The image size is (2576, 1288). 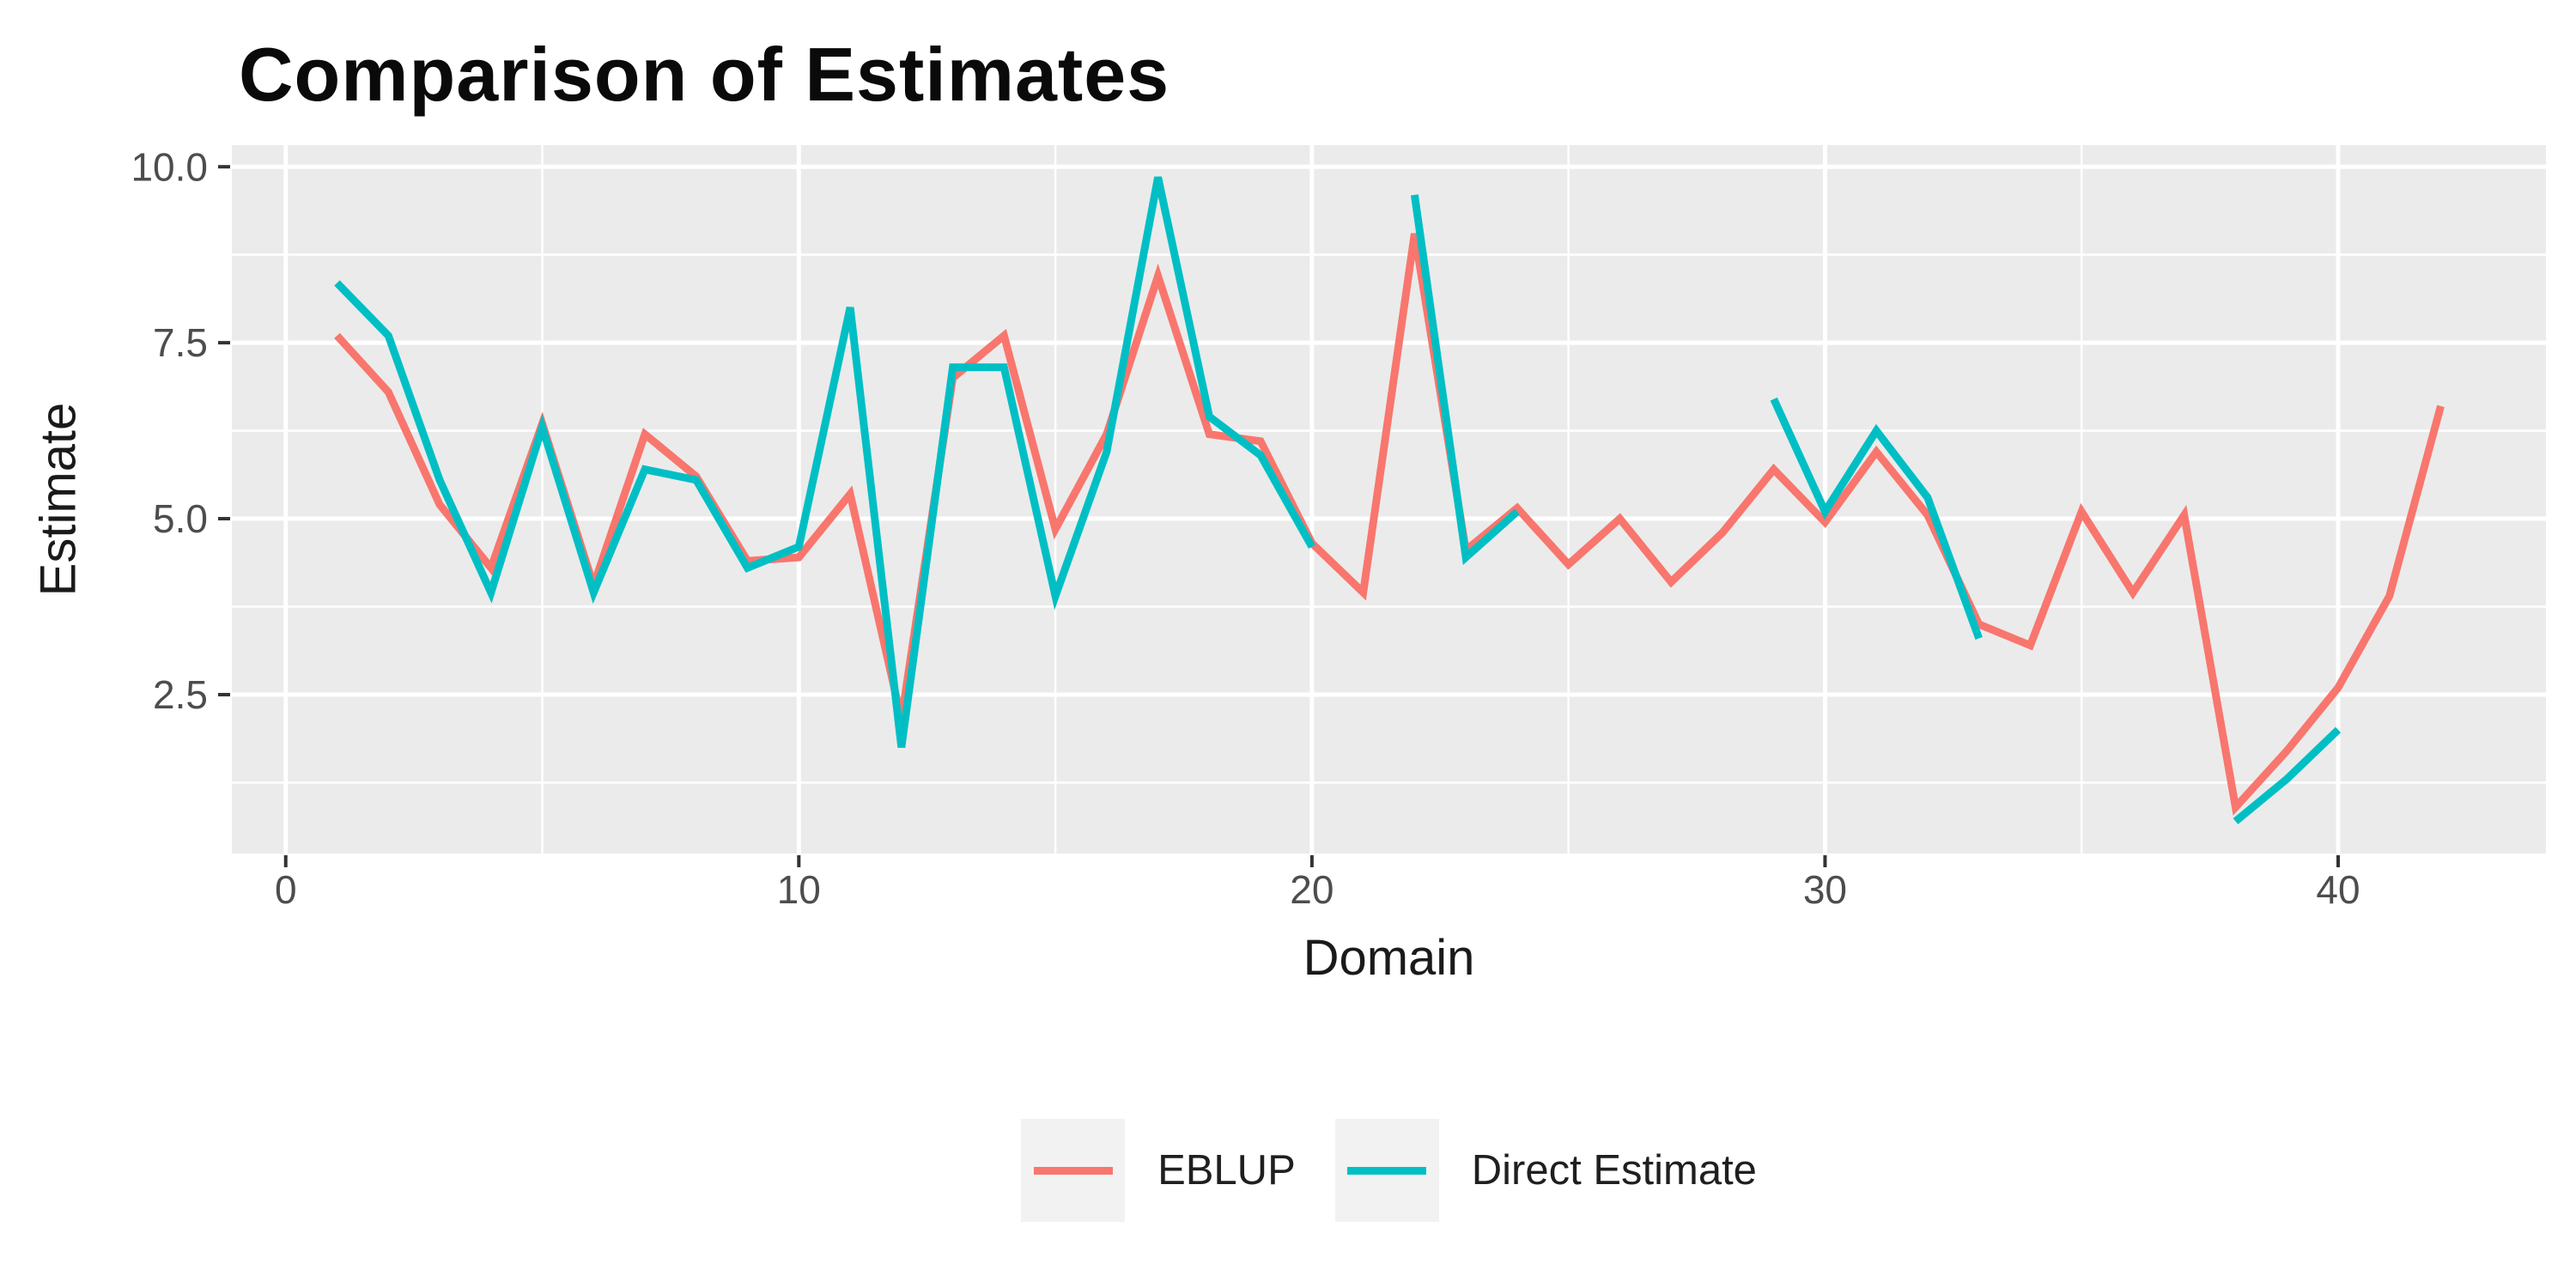 What do you see at coordinates (704, 74) in the screenshot?
I see `chart-title: Comparison of Estimates` at bounding box center [704, 74].